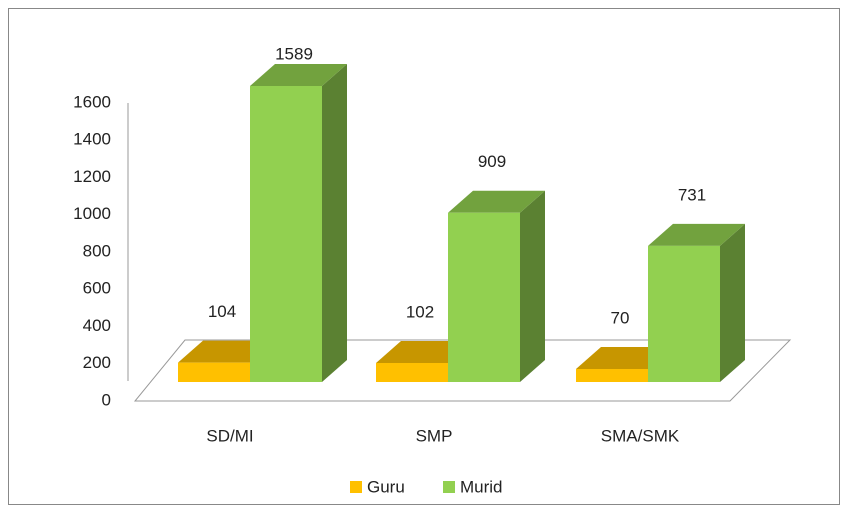  What do you see at coordinates (481, 486) in the screenshot?
I see `legend-label: Murid` at bounding box center [481, 486].